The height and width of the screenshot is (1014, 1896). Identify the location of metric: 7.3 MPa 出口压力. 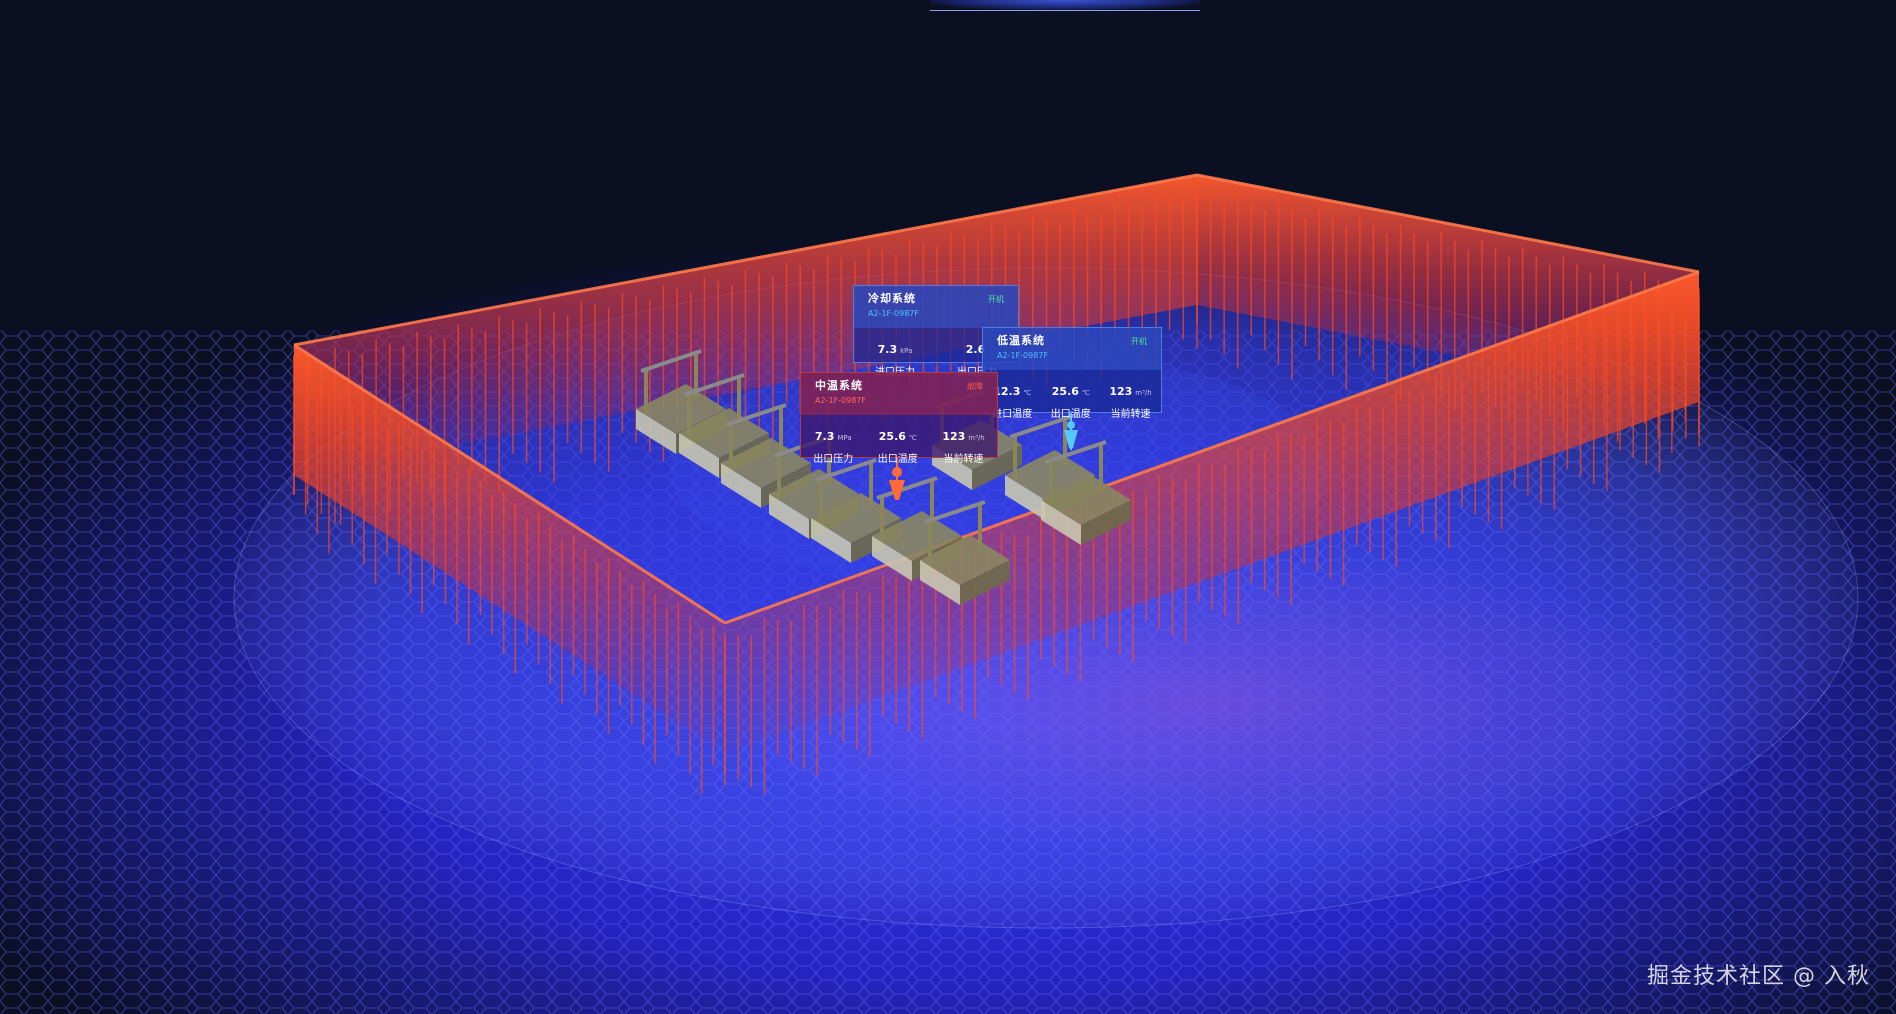
(833, 447).